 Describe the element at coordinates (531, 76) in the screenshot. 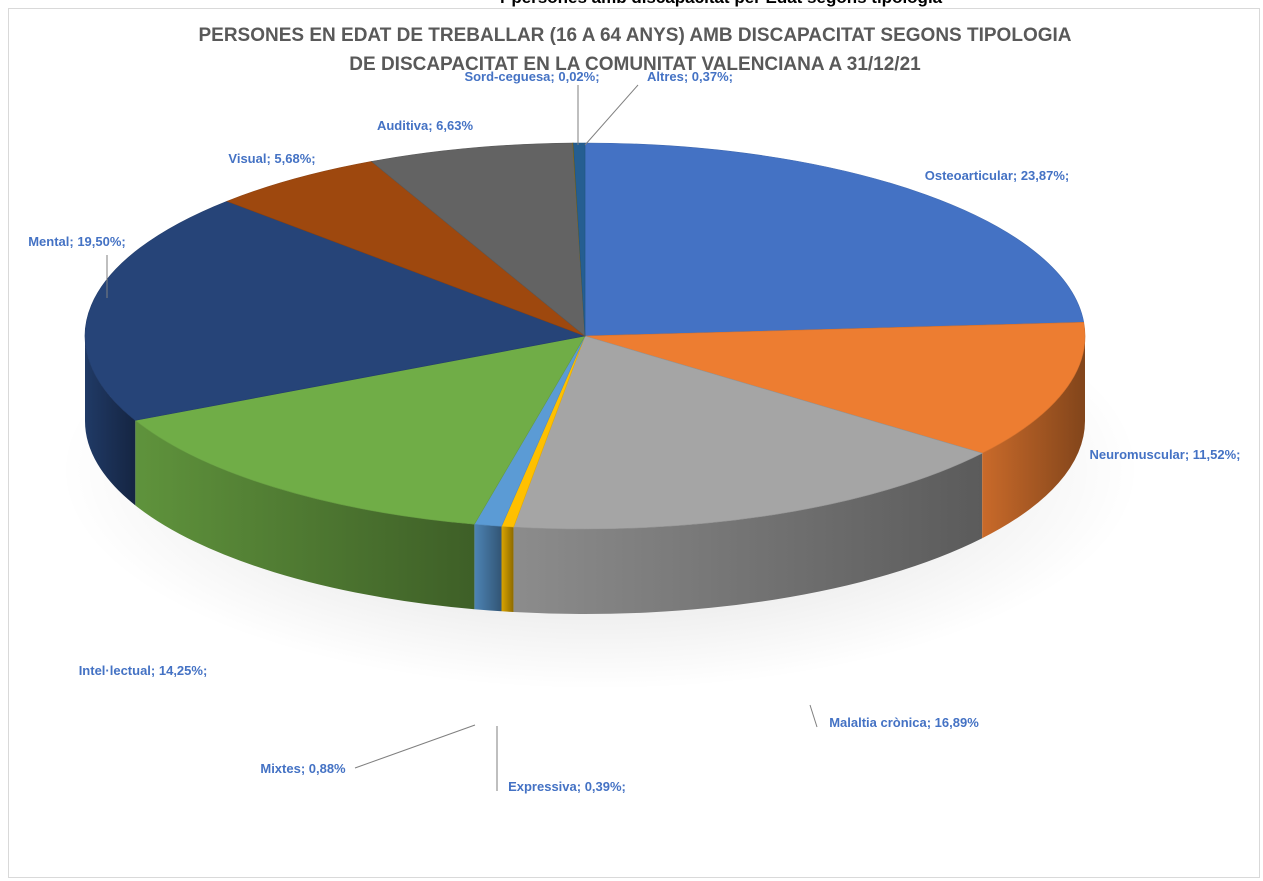

I see `data-label-sord-ceguesa: Sord-ceguesa; 0,02%;` at that location.